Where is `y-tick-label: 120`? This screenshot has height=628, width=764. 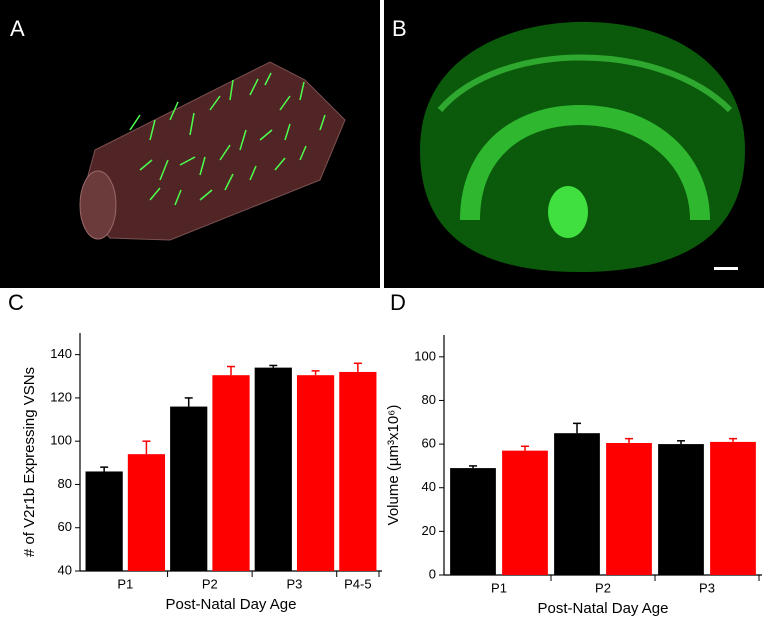 y-tick-label: 120 is located at coordinates (61, 396).